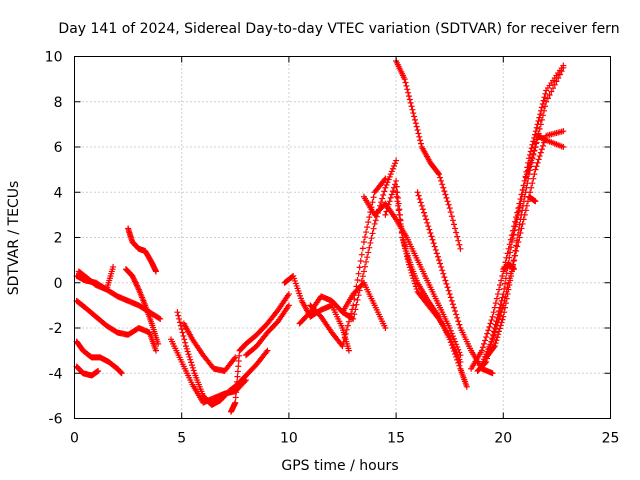  I want to click on y-axis-label: SDTVAR / TECUs, so click(14, 238).